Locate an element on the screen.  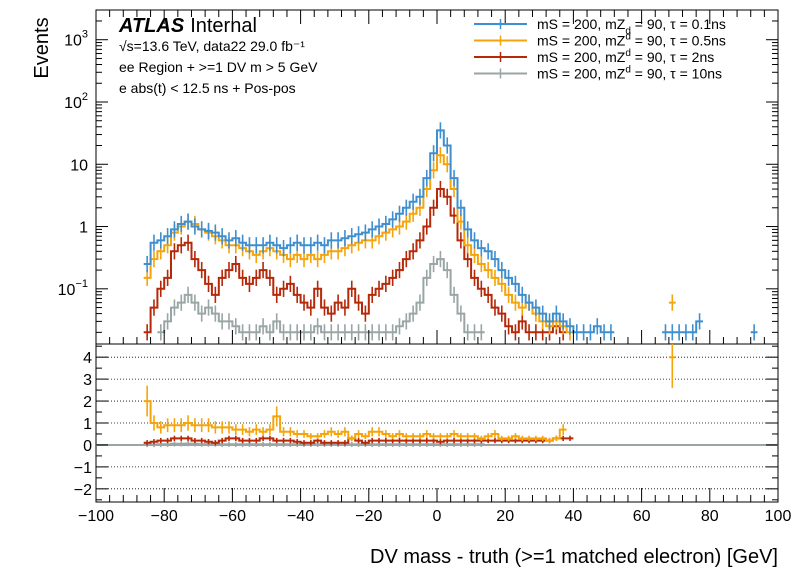
top-y-tick-exponent: 2 is located at coordinates (85, 97).